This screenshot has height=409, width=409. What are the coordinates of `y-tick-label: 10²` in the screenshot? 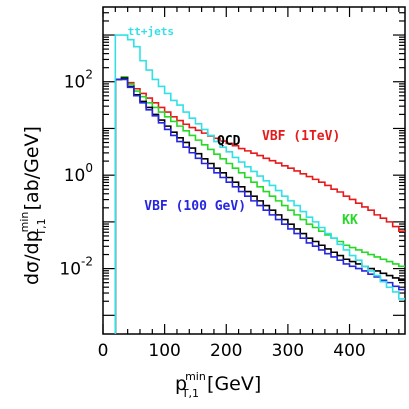 It's located at (78, 80).